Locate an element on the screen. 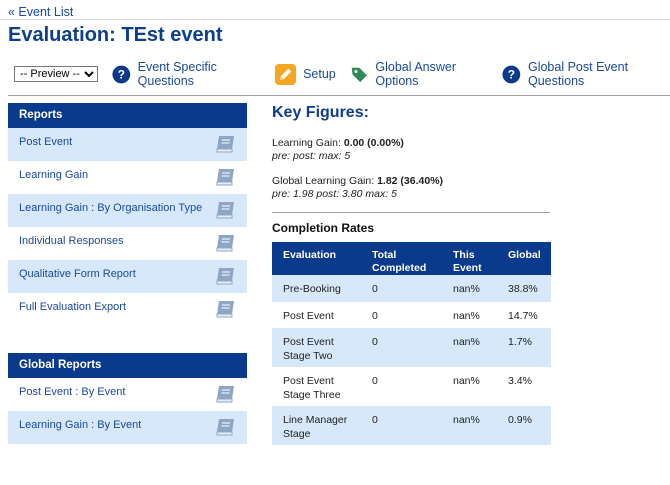  report-qualitative-form: Qualitative Form Report is located at coordinates (127, 276).